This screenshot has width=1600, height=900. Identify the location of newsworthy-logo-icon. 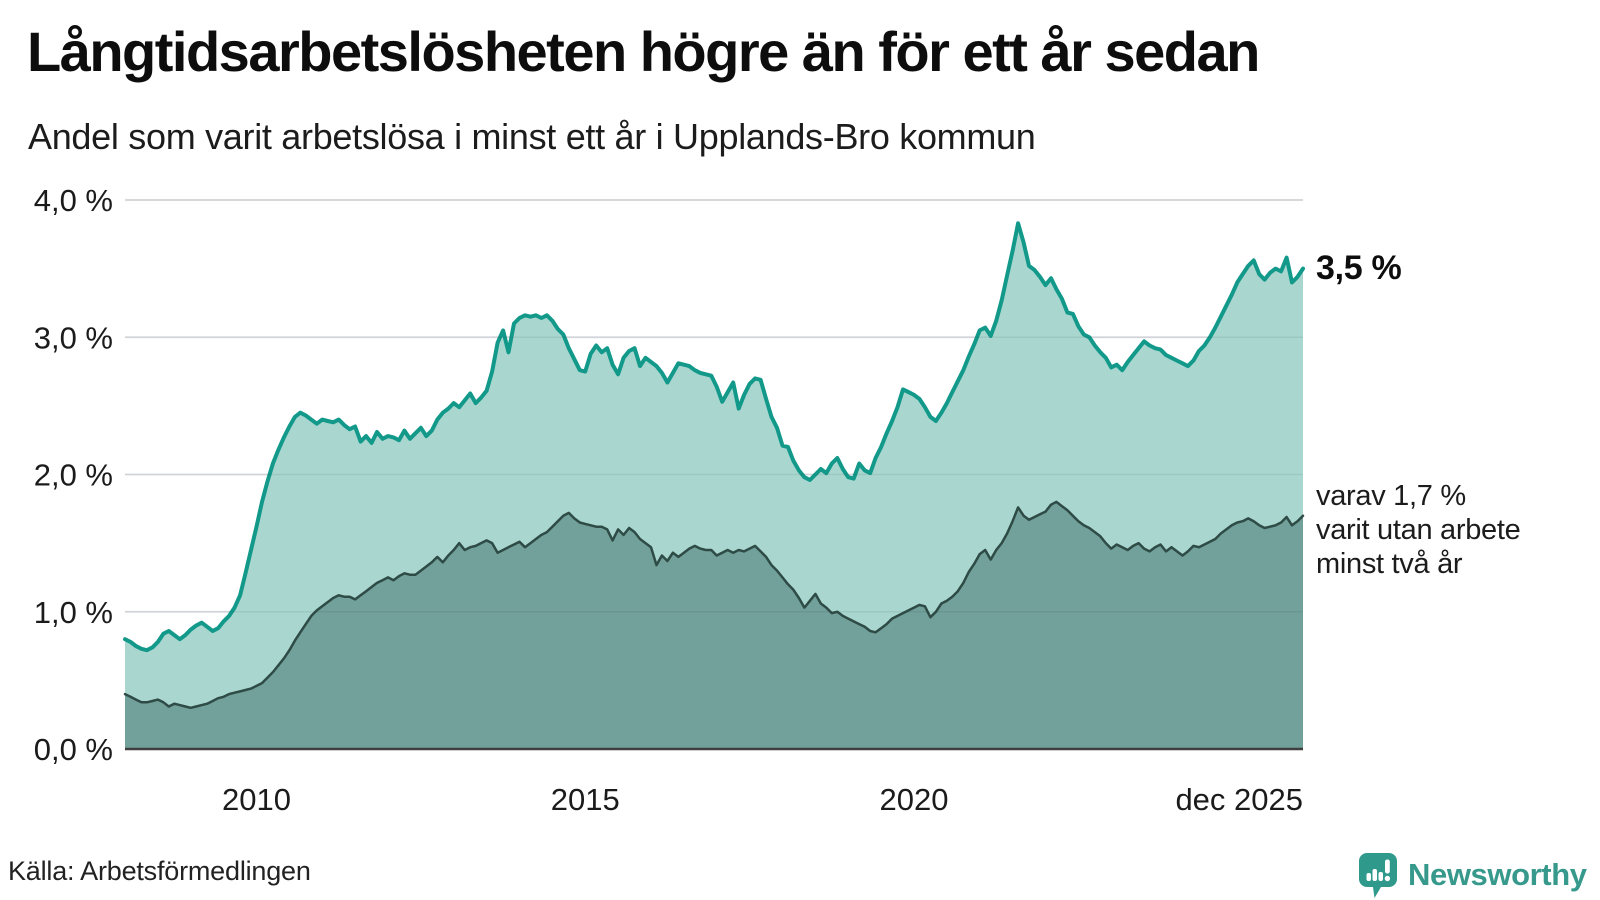
(1378, 875).